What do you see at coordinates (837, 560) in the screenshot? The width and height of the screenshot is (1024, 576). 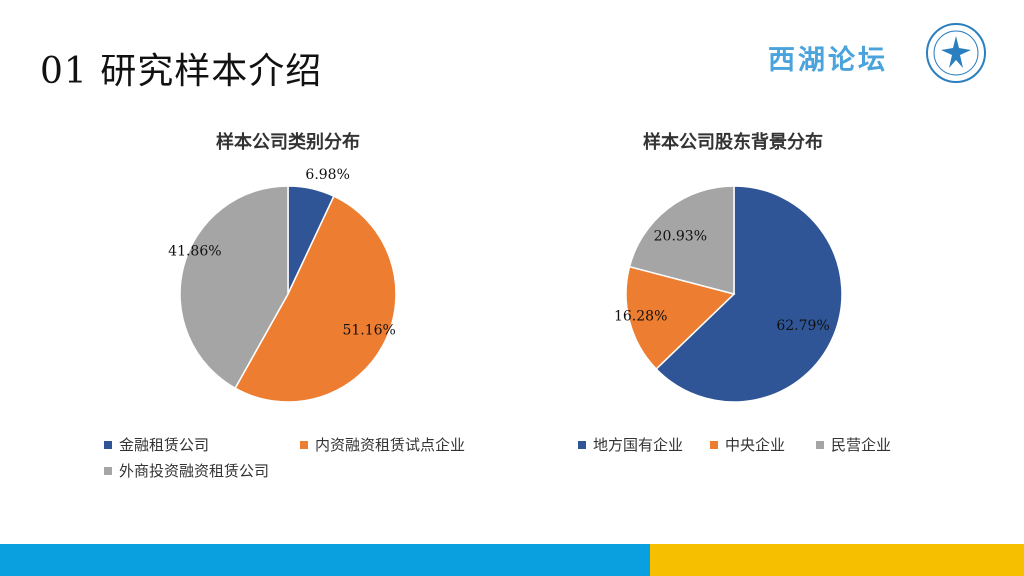 I see `footer-bar-yellow` at bounding box center [837, 560].